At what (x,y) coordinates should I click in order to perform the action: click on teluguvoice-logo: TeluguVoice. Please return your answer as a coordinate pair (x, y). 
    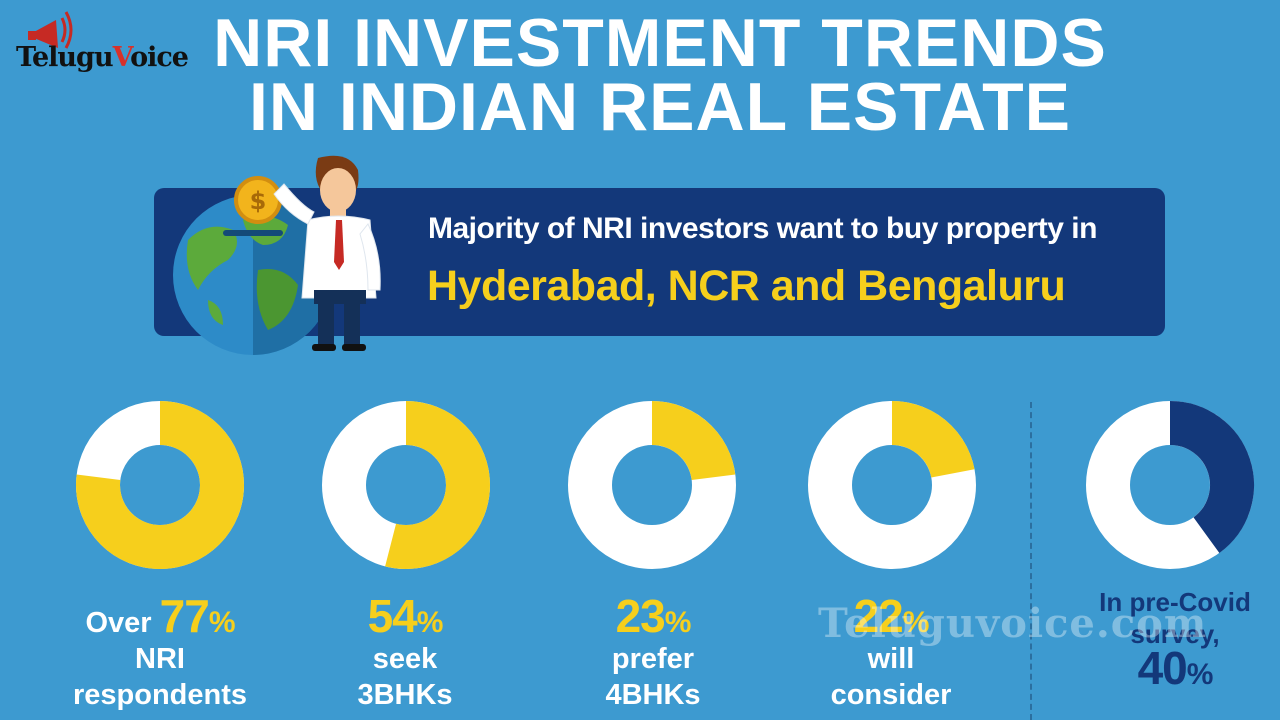
    Looking at the image, I should click on (96, 44).